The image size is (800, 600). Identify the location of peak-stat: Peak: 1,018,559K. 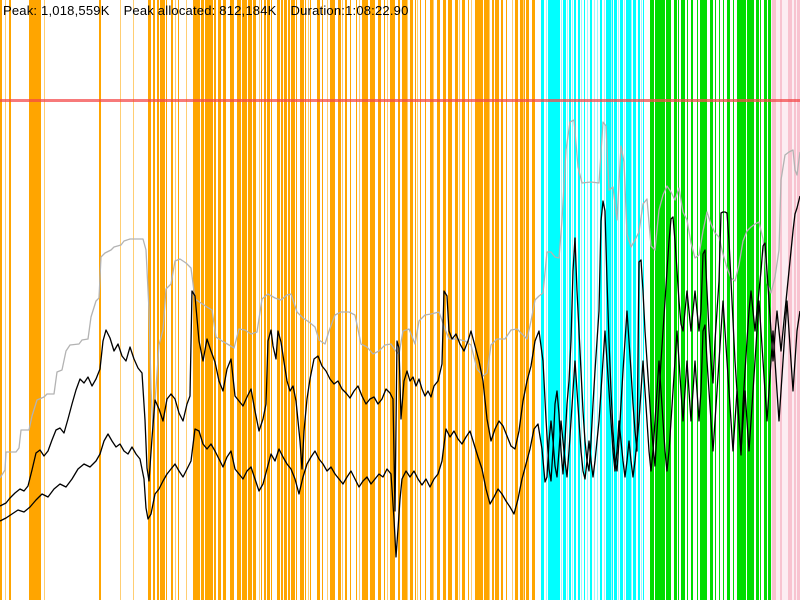
(56, 10).